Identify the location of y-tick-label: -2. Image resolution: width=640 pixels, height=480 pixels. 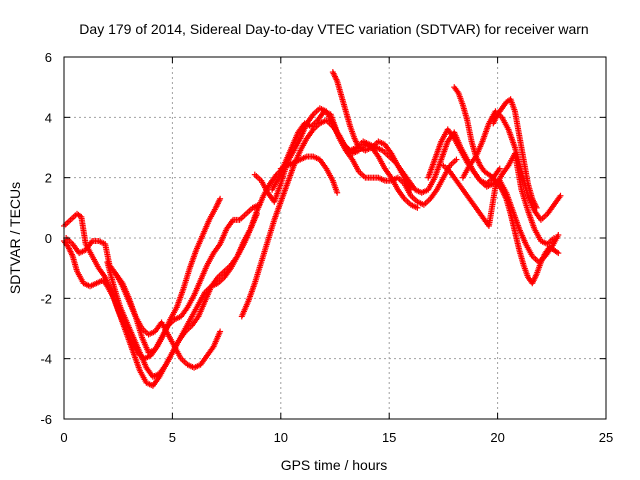
(46, 298).